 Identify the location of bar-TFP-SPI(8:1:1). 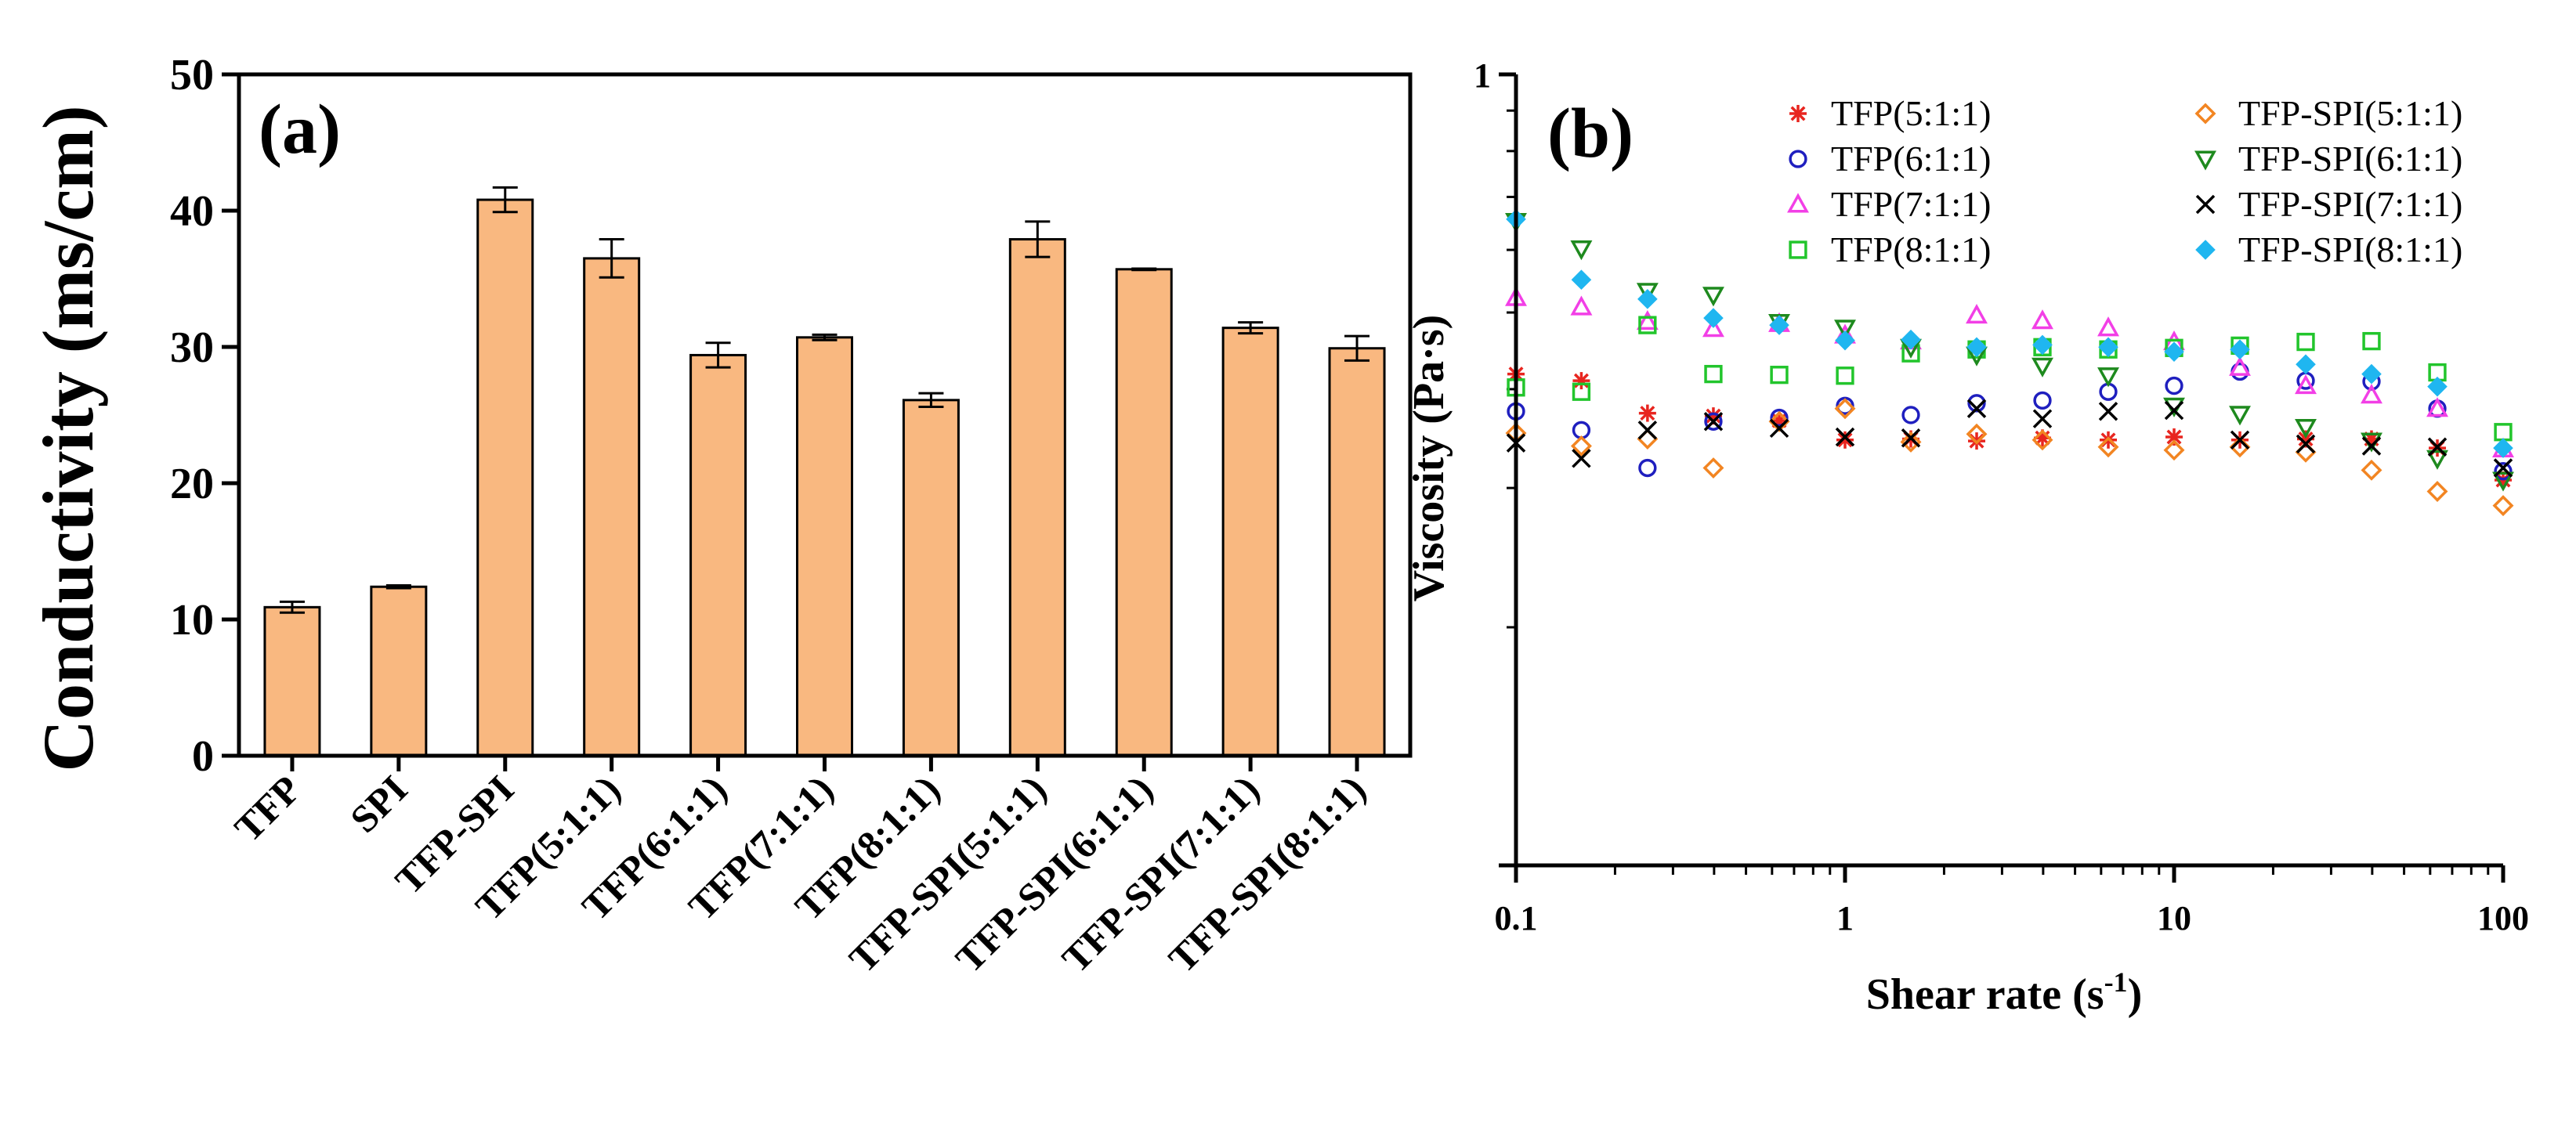
(1357, 552).